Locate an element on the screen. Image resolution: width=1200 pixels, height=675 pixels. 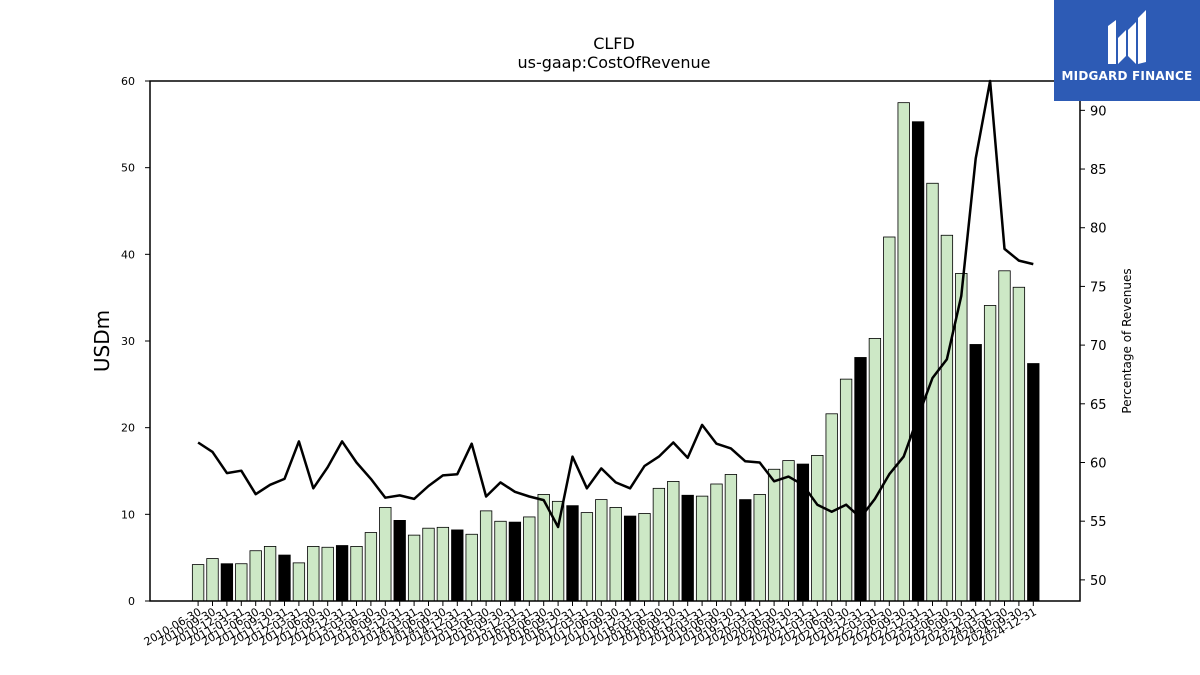
brand-logo: MIDGARD FINANCE is located at coordinates (1127, 50).